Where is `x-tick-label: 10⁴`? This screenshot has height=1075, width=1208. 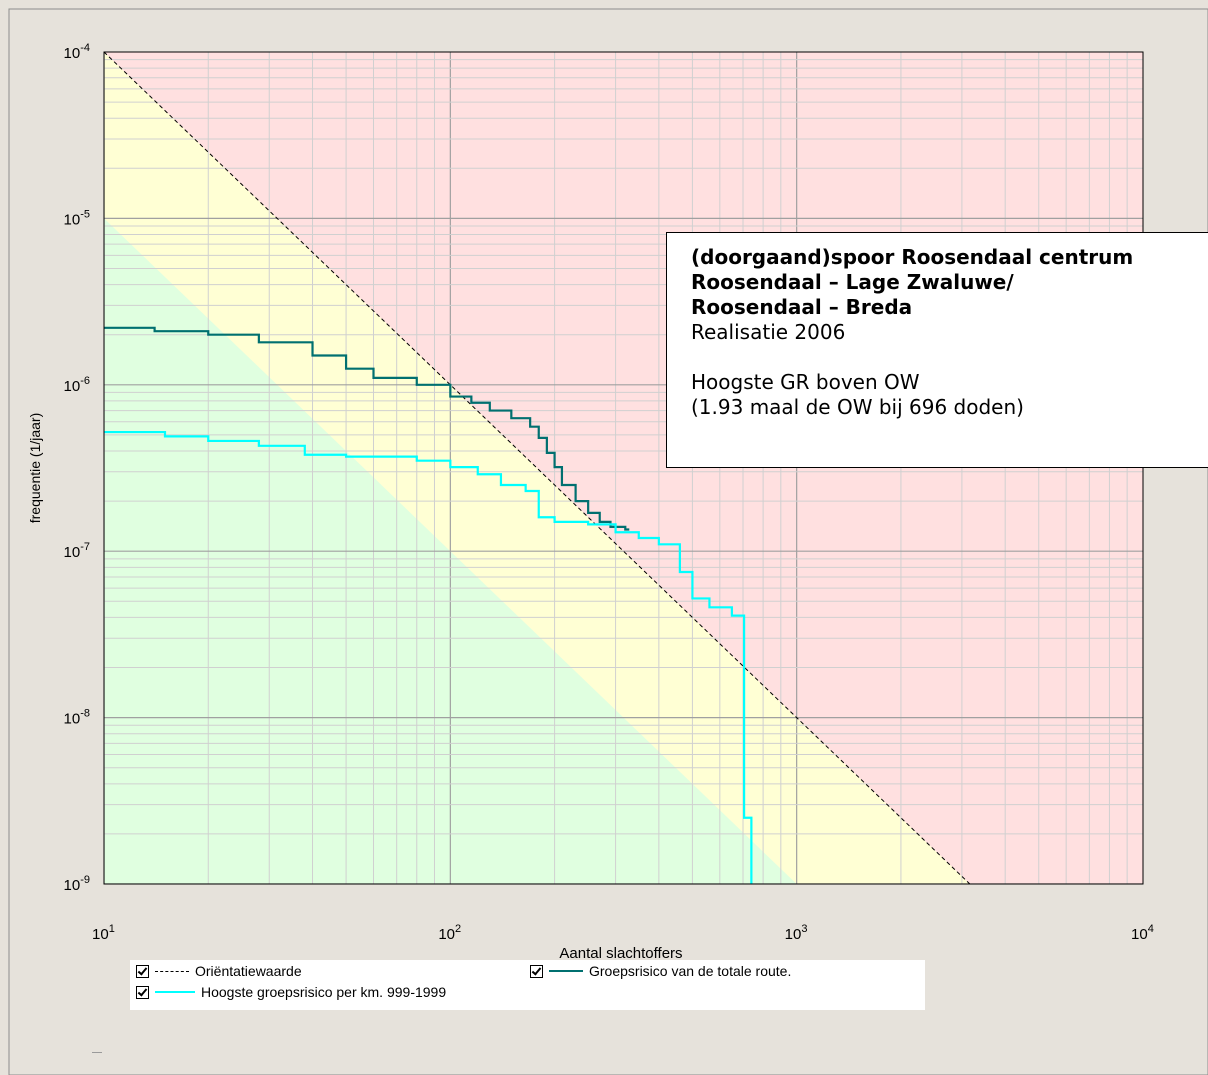 x-tick-label: 10⁴ is located at coordinates (1142, 933).